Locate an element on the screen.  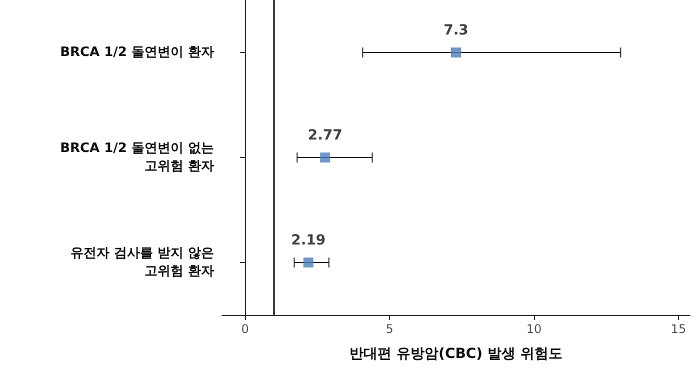
data-label: 7.3 is located at coordinates (456, 30).